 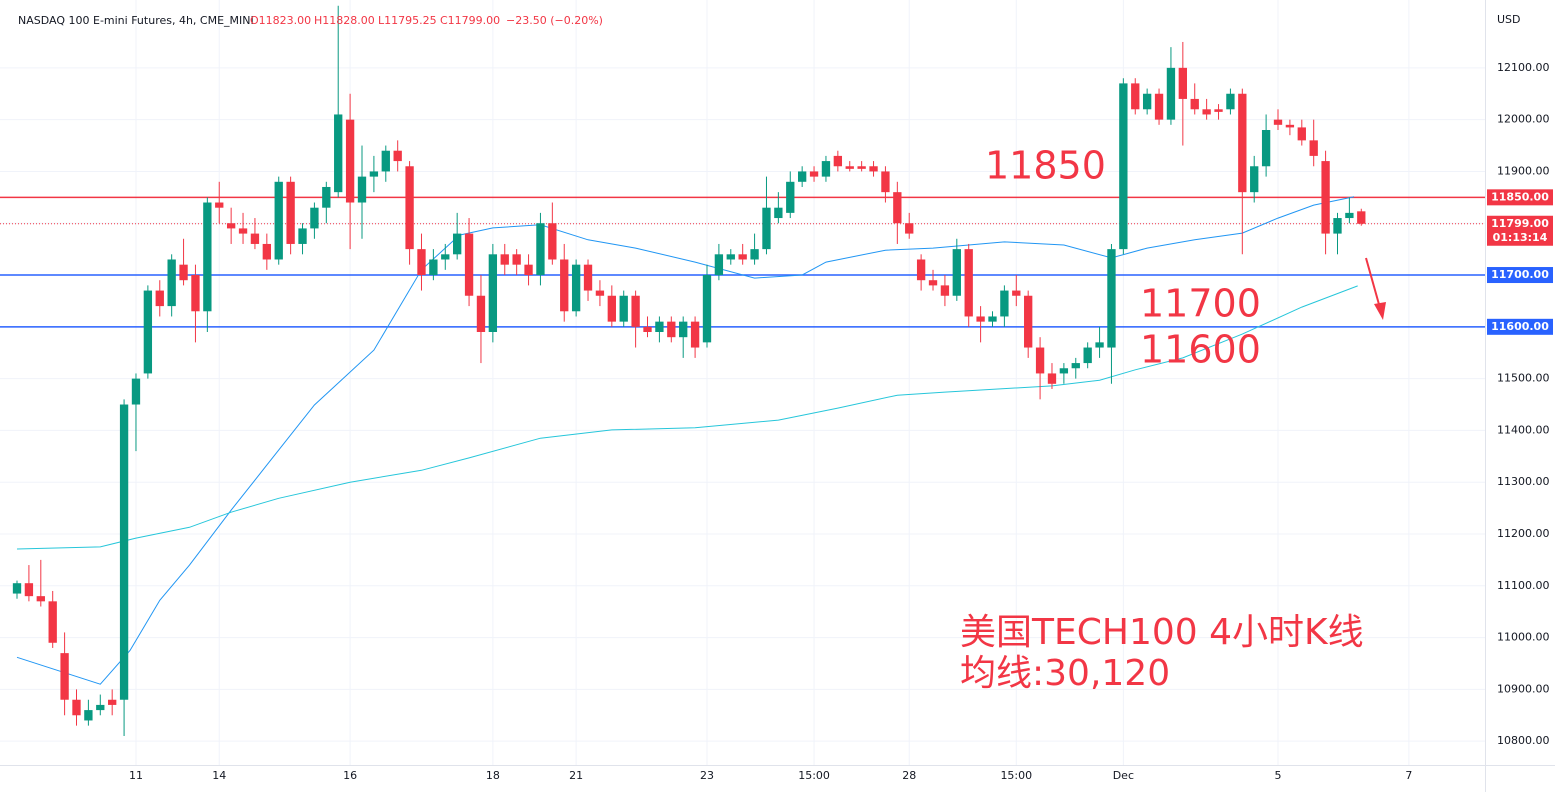 What do you see at coordinates (1520, 237) in the screenshot?
I see `countdown: 01:13:14` at bounding box center [1520, 237].